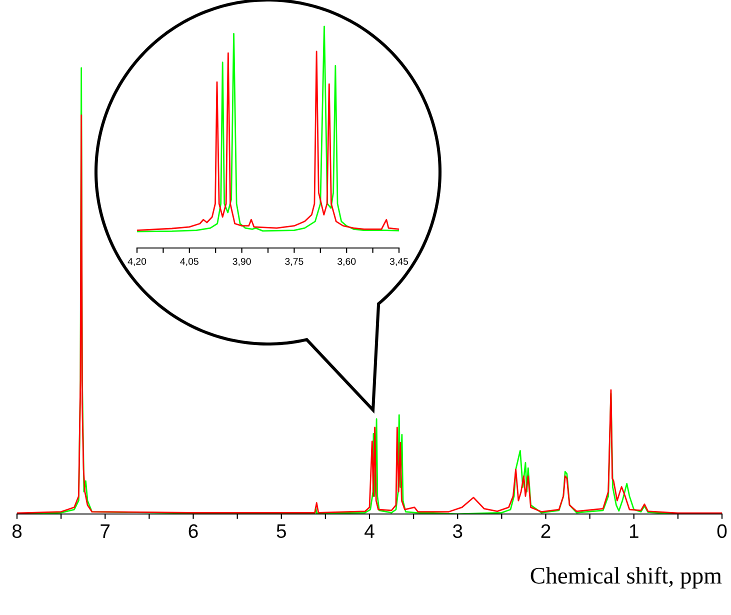  What do you see at coordinates (369, 531) in the screenshot?
I see `x-tick-label: 4` at bounding box center [369, 531].